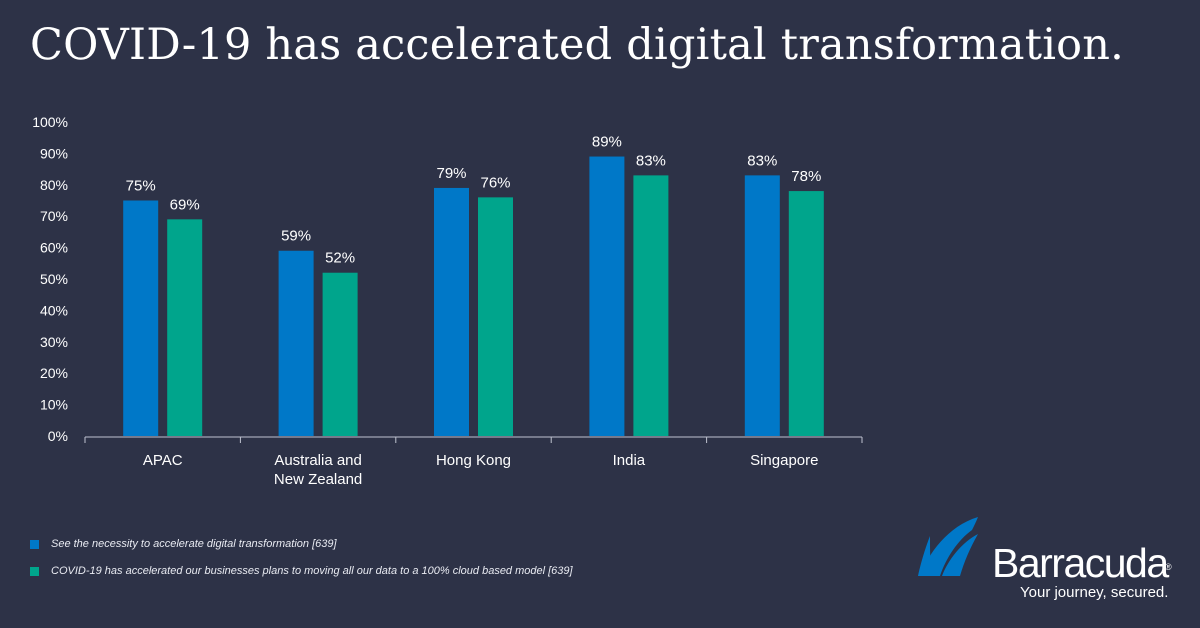  What do you see at coordinates (54, 405) in the screenshot?
I see `y-tick-label: 10%` at bounding box center [54, 405].